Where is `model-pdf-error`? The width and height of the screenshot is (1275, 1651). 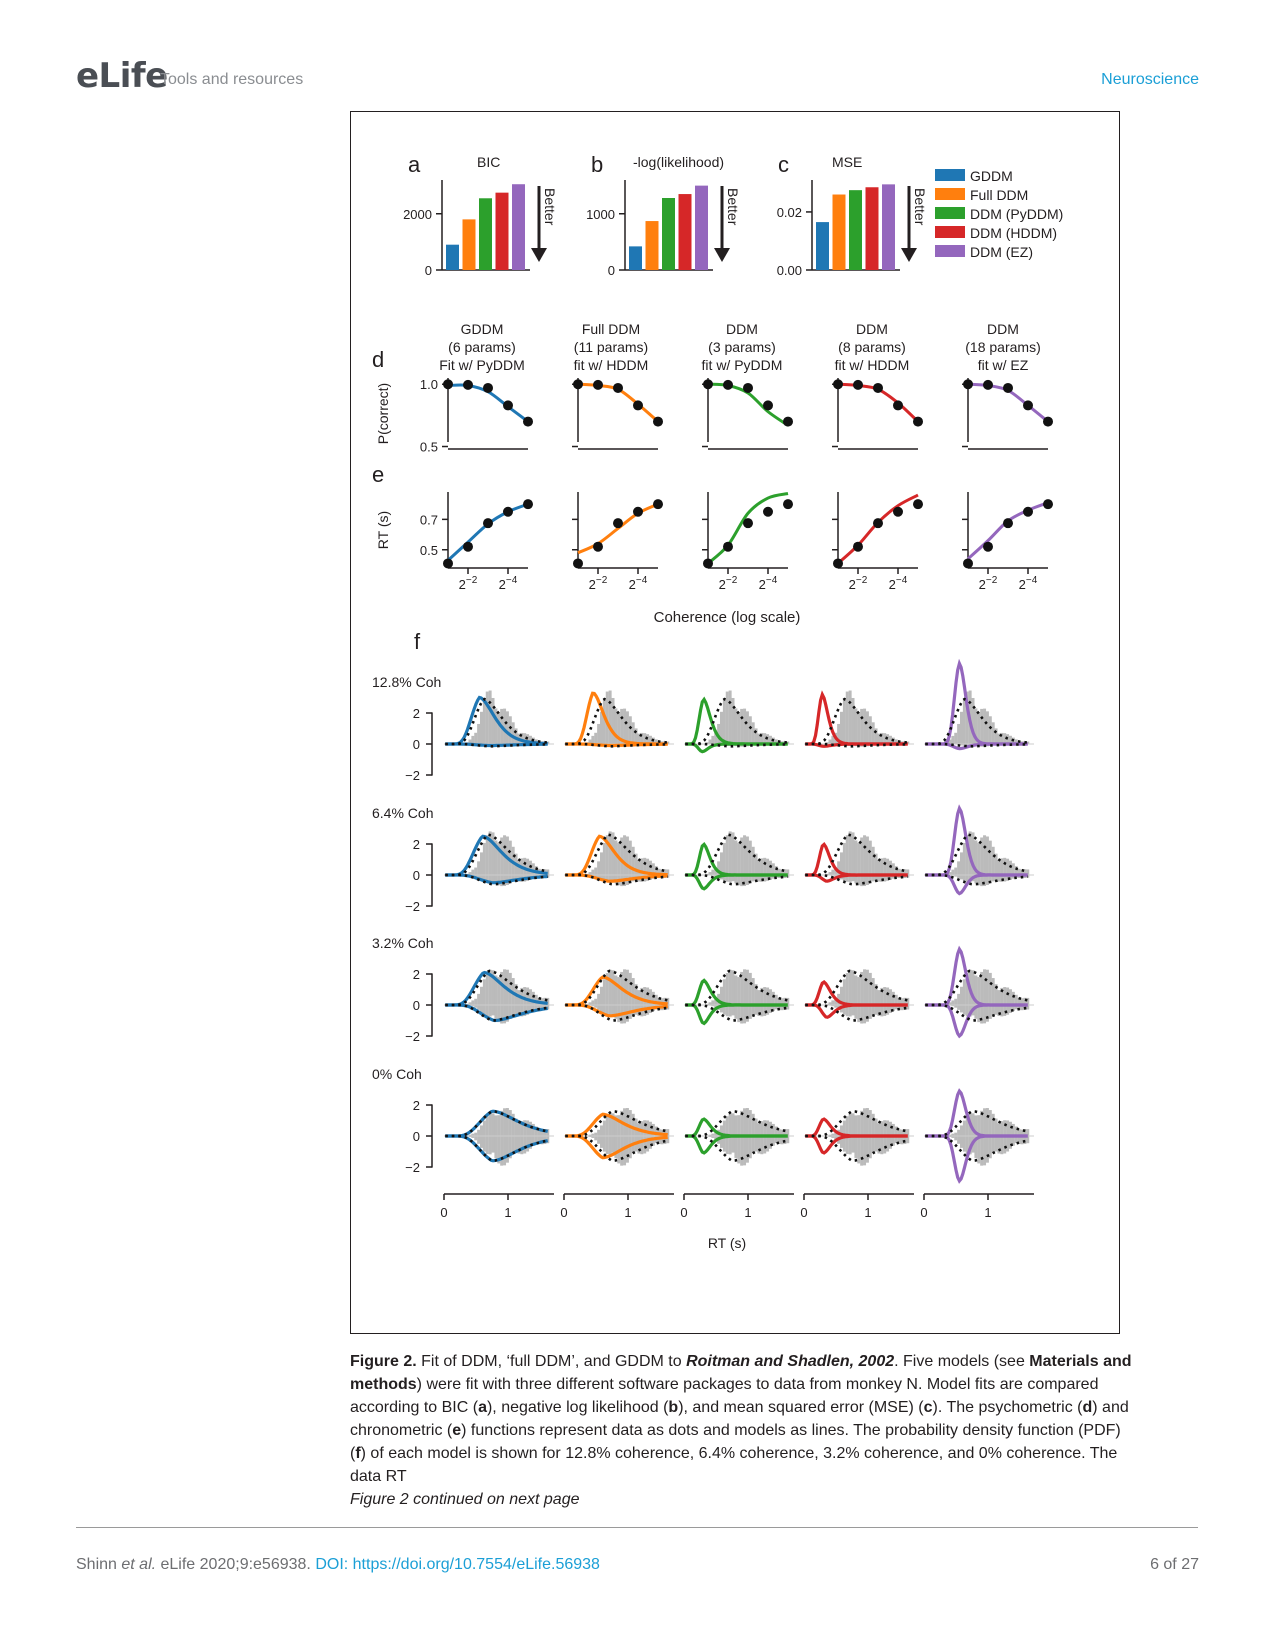 model-pdf-error is located at coordinates (736, 1014).